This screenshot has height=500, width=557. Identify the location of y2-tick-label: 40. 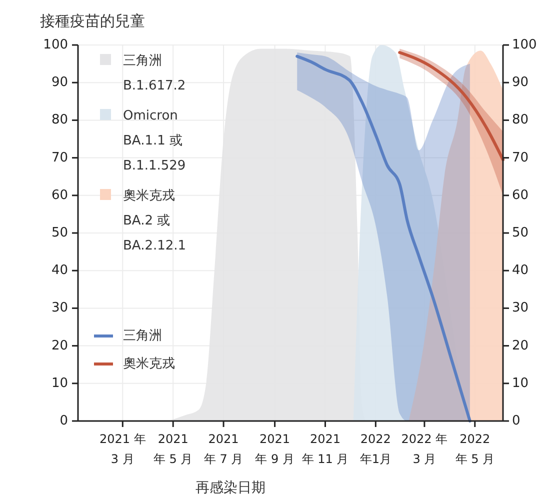
(520, 270).